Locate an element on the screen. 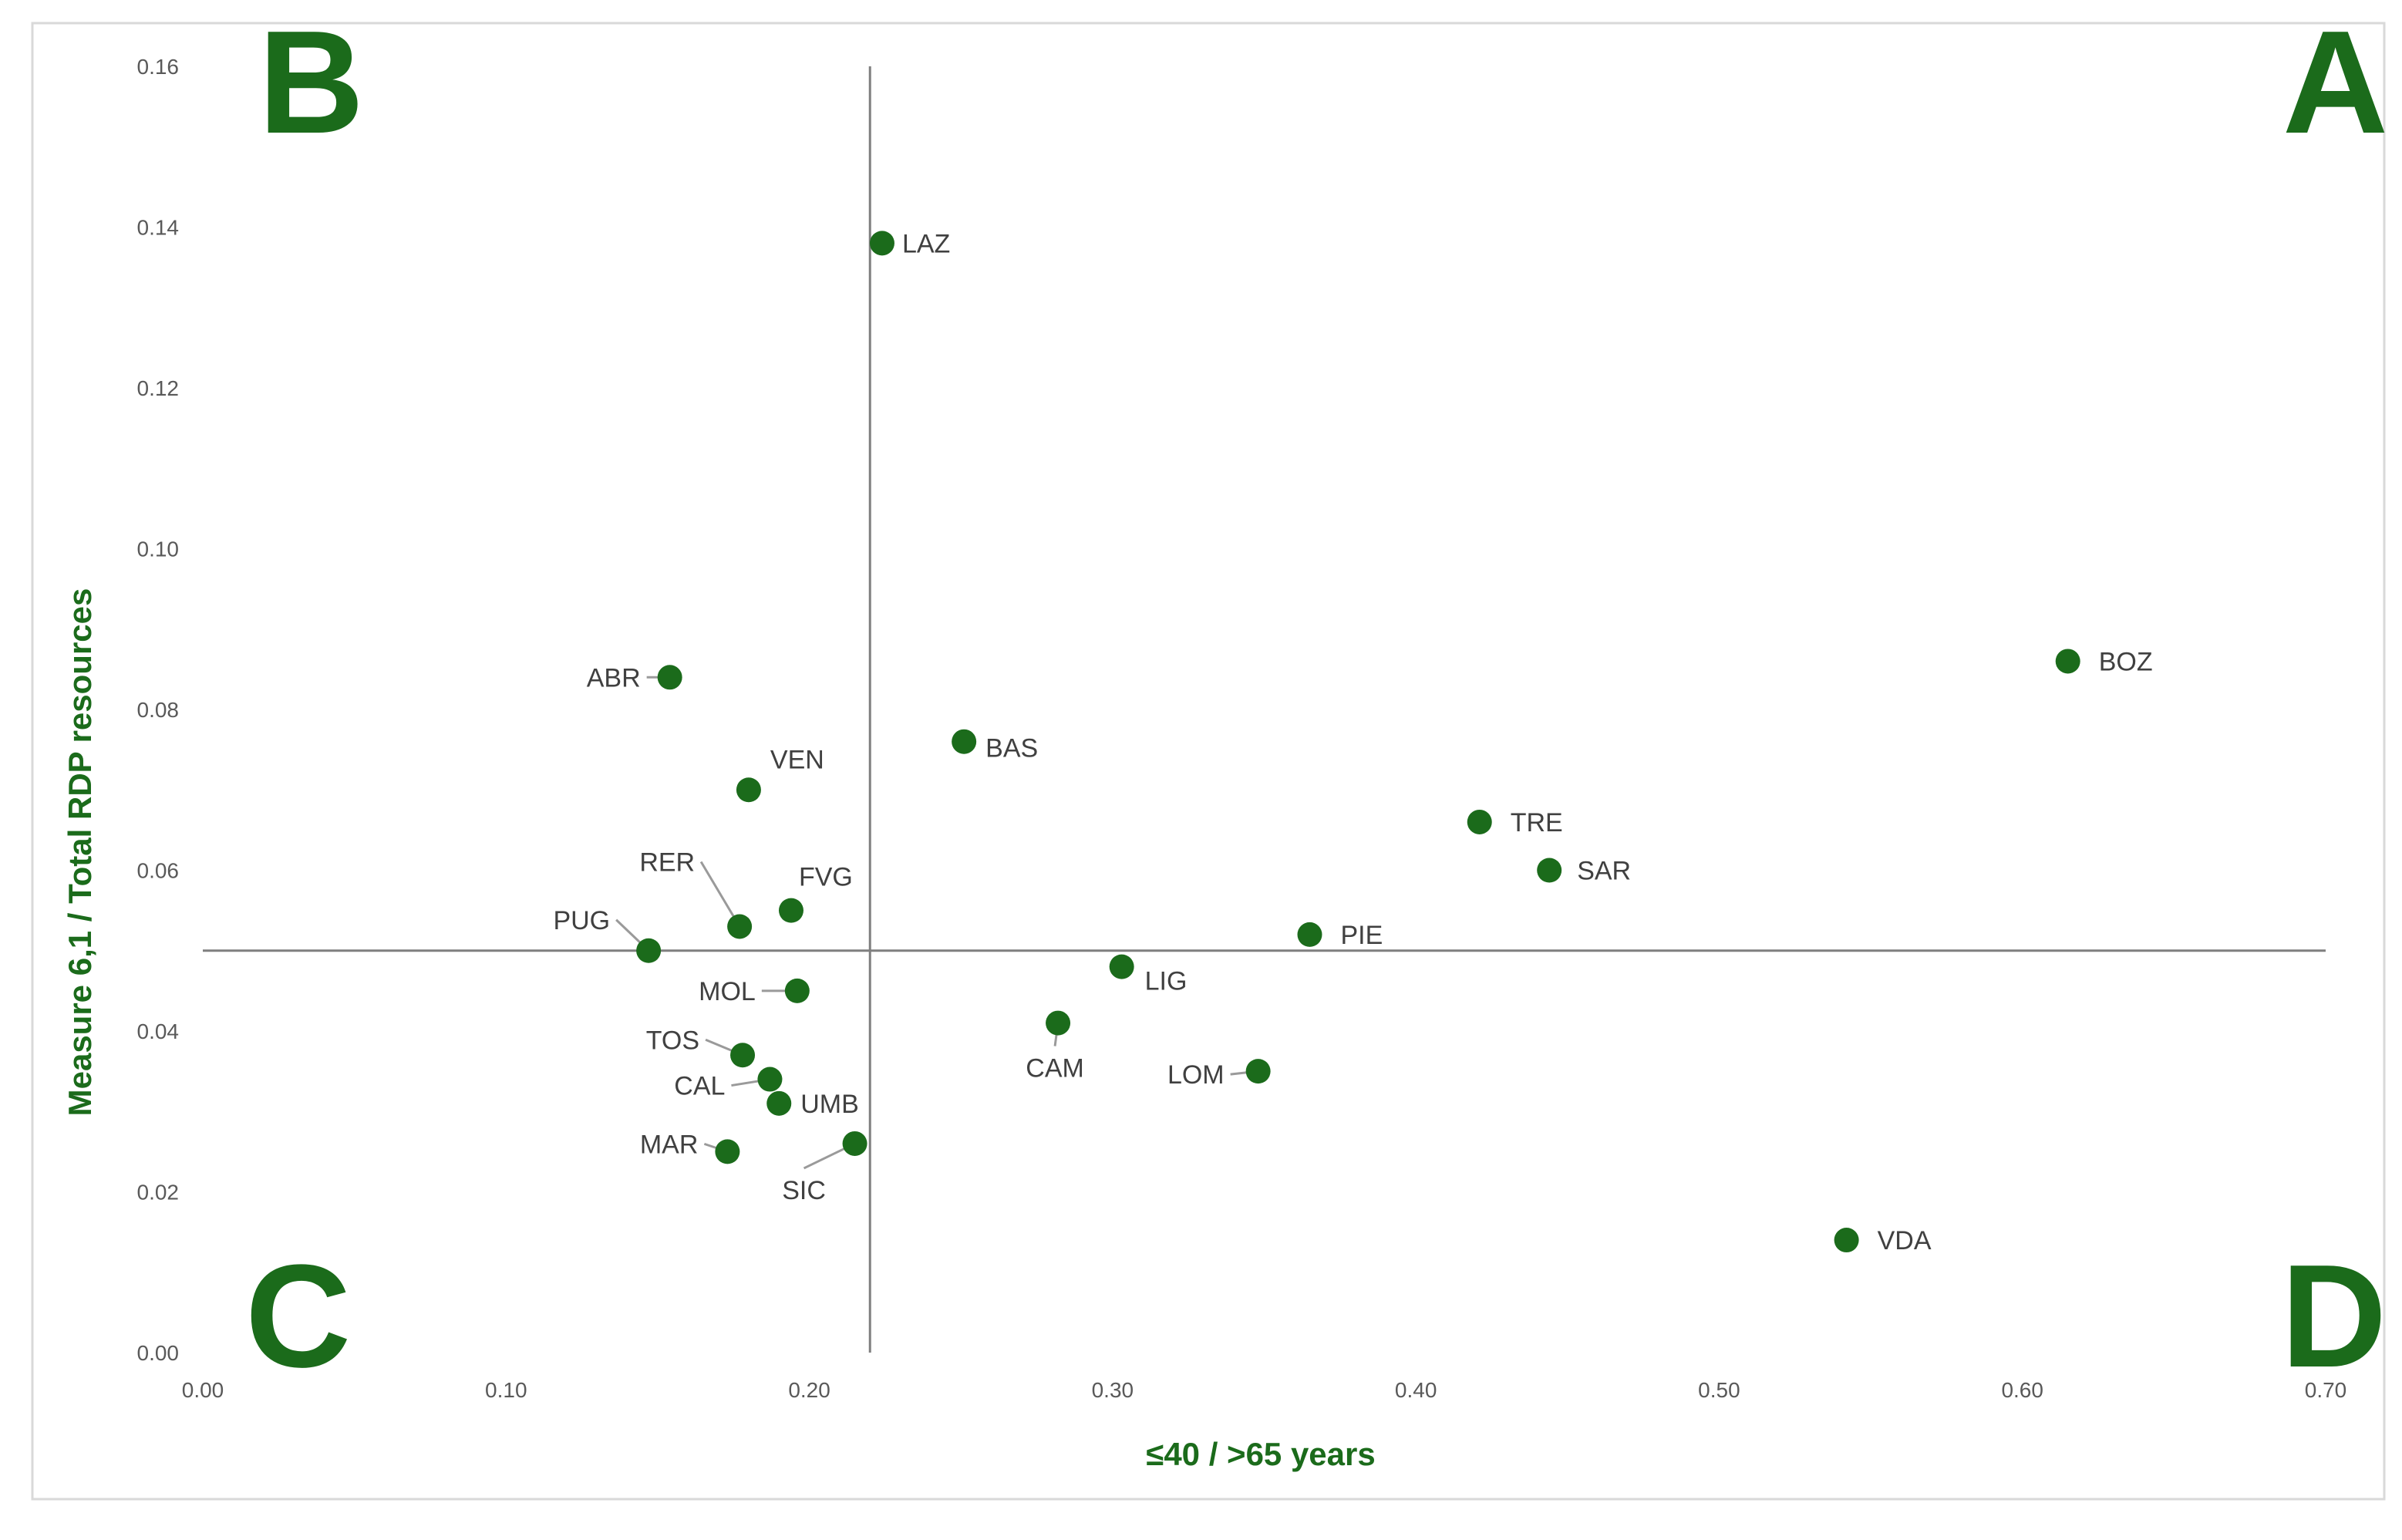 The image size is (2402, 1540). y-tick-label: 0.12 is located at coordinates (159, 388).